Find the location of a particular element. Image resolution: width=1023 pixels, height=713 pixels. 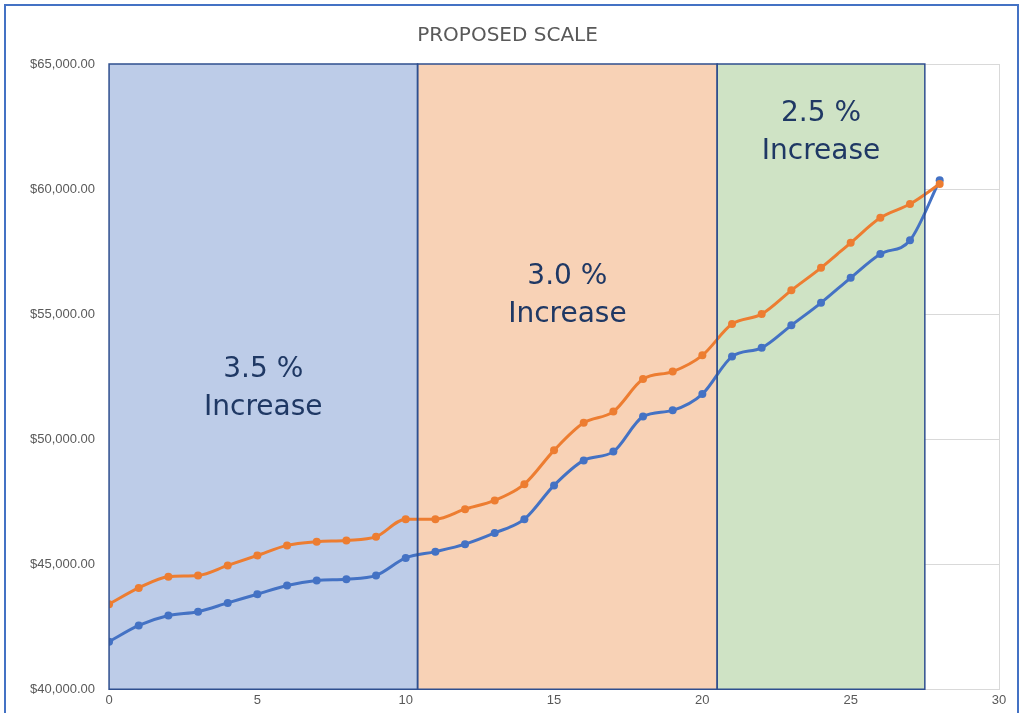

band-label: 2.5 % Increase is located at coordinates (821, 131).